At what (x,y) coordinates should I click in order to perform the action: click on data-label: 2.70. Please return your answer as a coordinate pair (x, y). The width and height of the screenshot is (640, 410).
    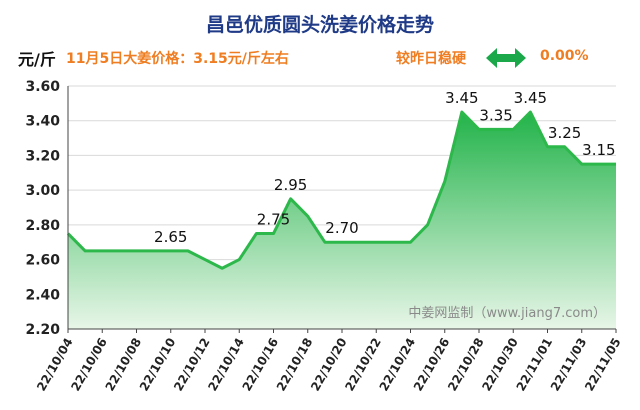
    Looking at the image, I should click on (341, 228).